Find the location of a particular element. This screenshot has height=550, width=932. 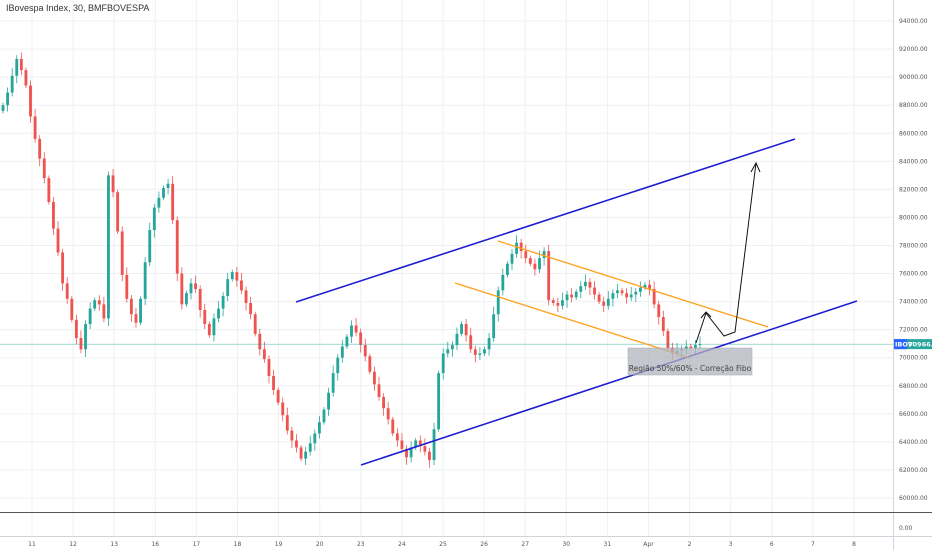

projection-arrowhead-small is located at coordinates (706, 315).